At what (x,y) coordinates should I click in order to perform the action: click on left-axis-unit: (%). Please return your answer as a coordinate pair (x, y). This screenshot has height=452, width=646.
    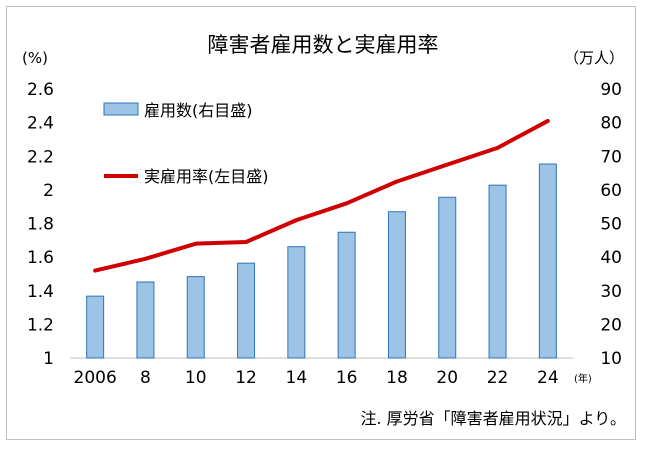
    Looking at the image, I should click on (35, 58).